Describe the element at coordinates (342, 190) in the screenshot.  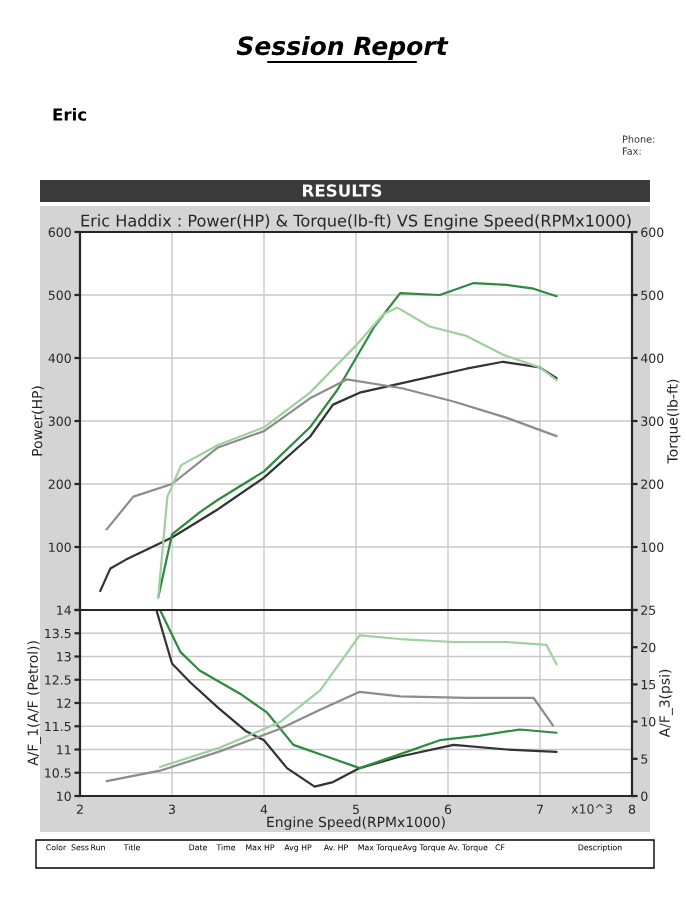
I see `text: RESULTS` at that location.